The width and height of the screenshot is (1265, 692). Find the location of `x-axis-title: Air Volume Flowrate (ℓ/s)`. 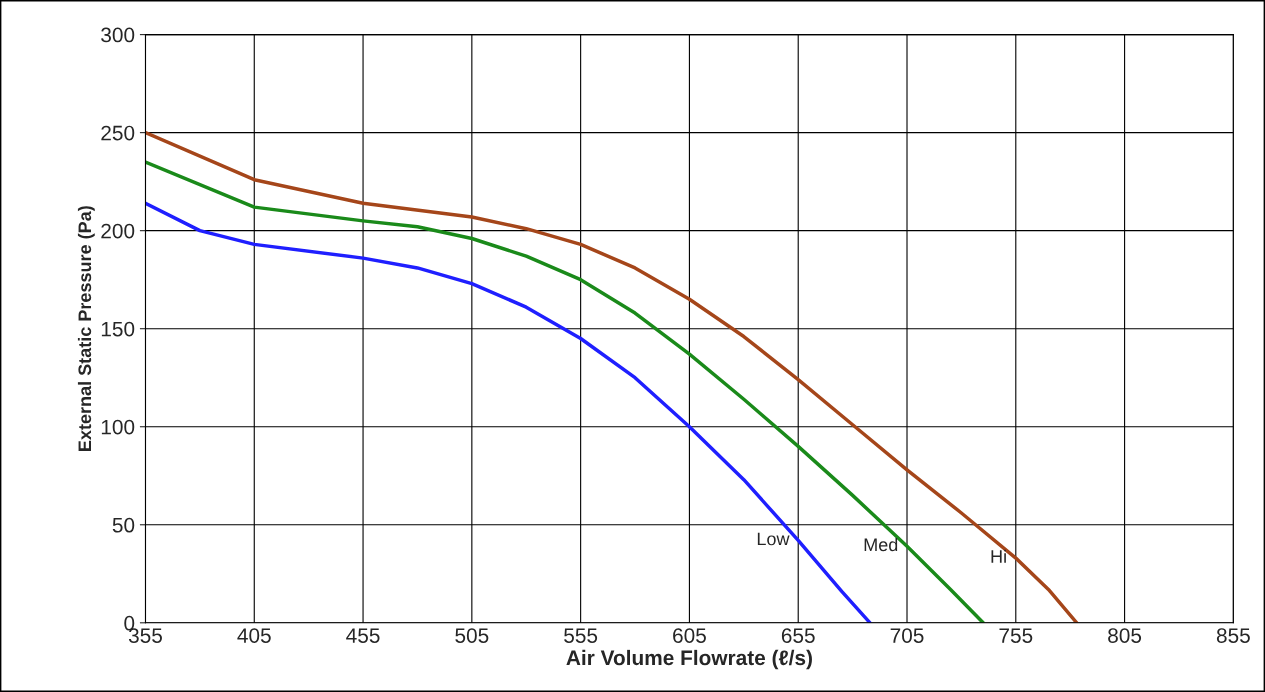

x-axis-title: Air Volume Flowrate (ℓ/s) is located at coordinates (689, 659).